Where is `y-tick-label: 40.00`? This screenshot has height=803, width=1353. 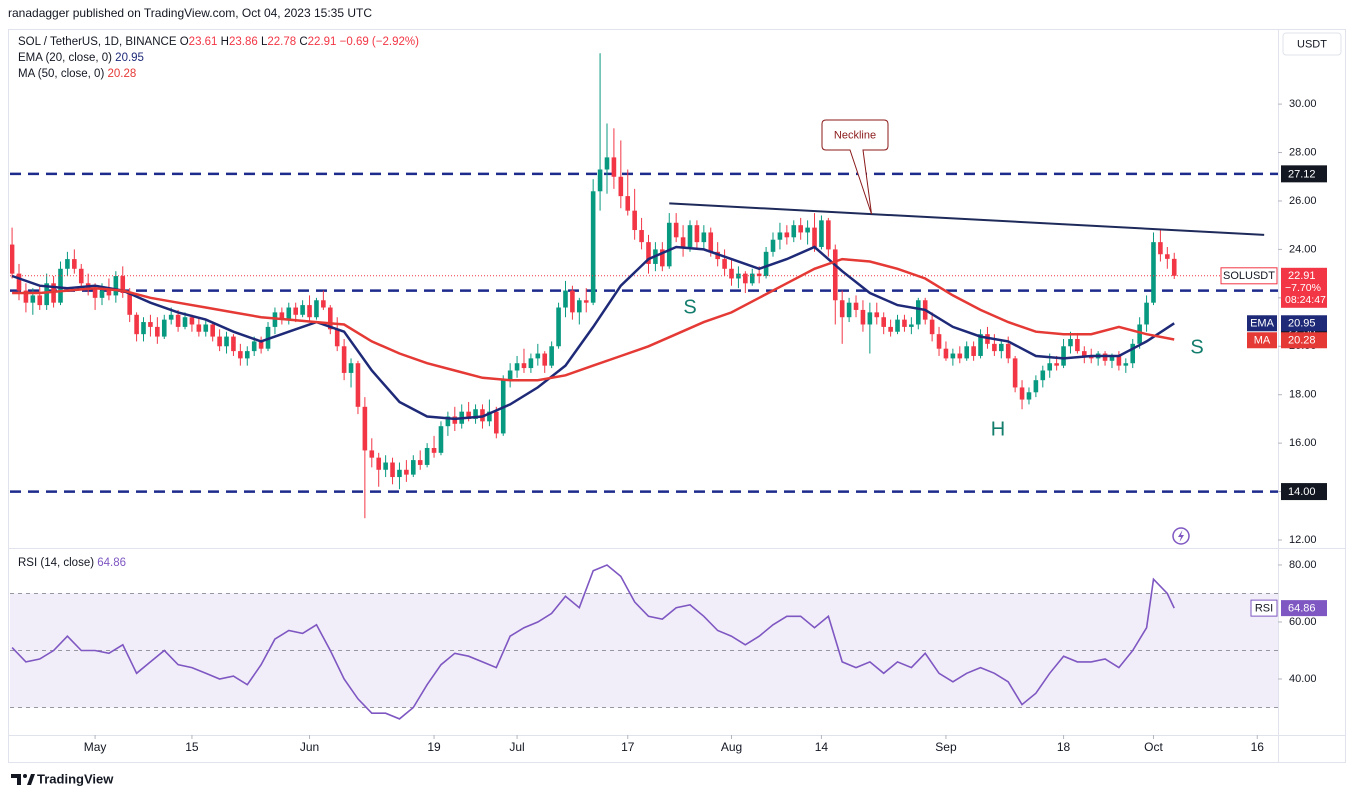 y-tick-label: 40.00 is located at coordinates (1303, 679).